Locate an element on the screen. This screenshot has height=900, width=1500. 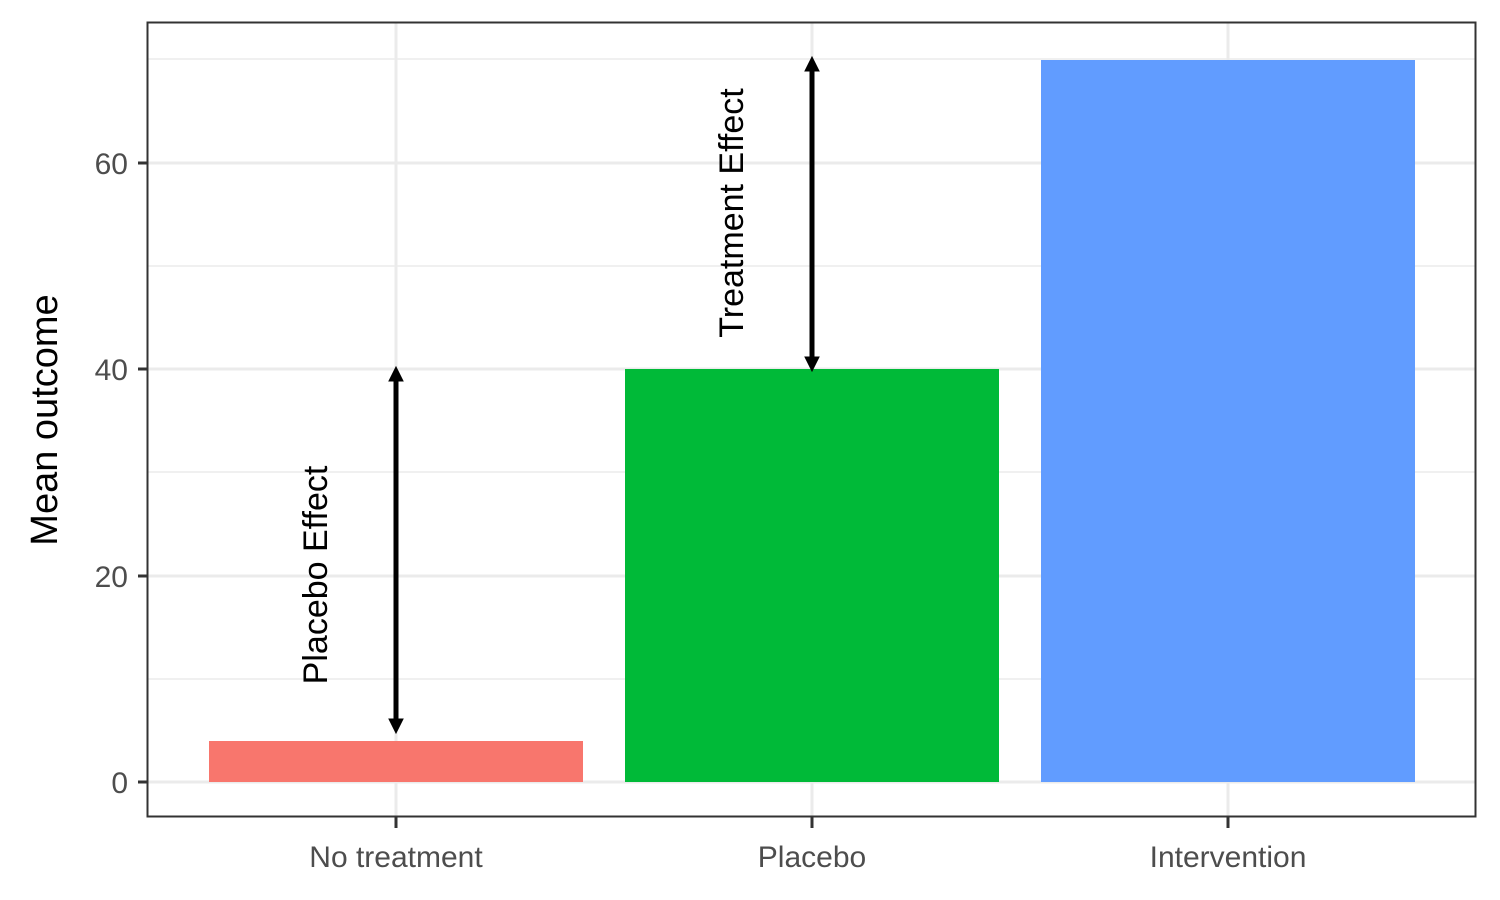
placebo-effect-label: Placebo Effect is located at coordinates (316, 574).